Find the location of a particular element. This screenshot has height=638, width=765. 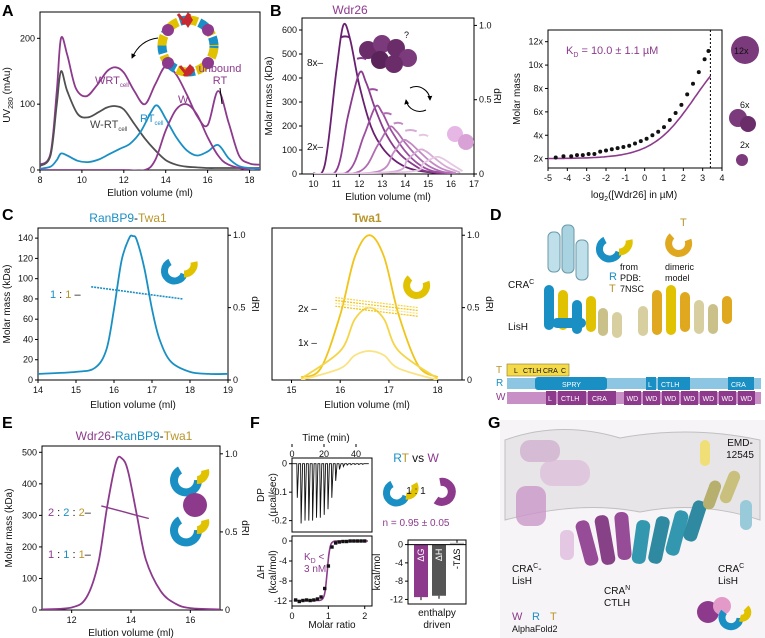

x-tick-label: 16 is located at coordinates (190, 620).